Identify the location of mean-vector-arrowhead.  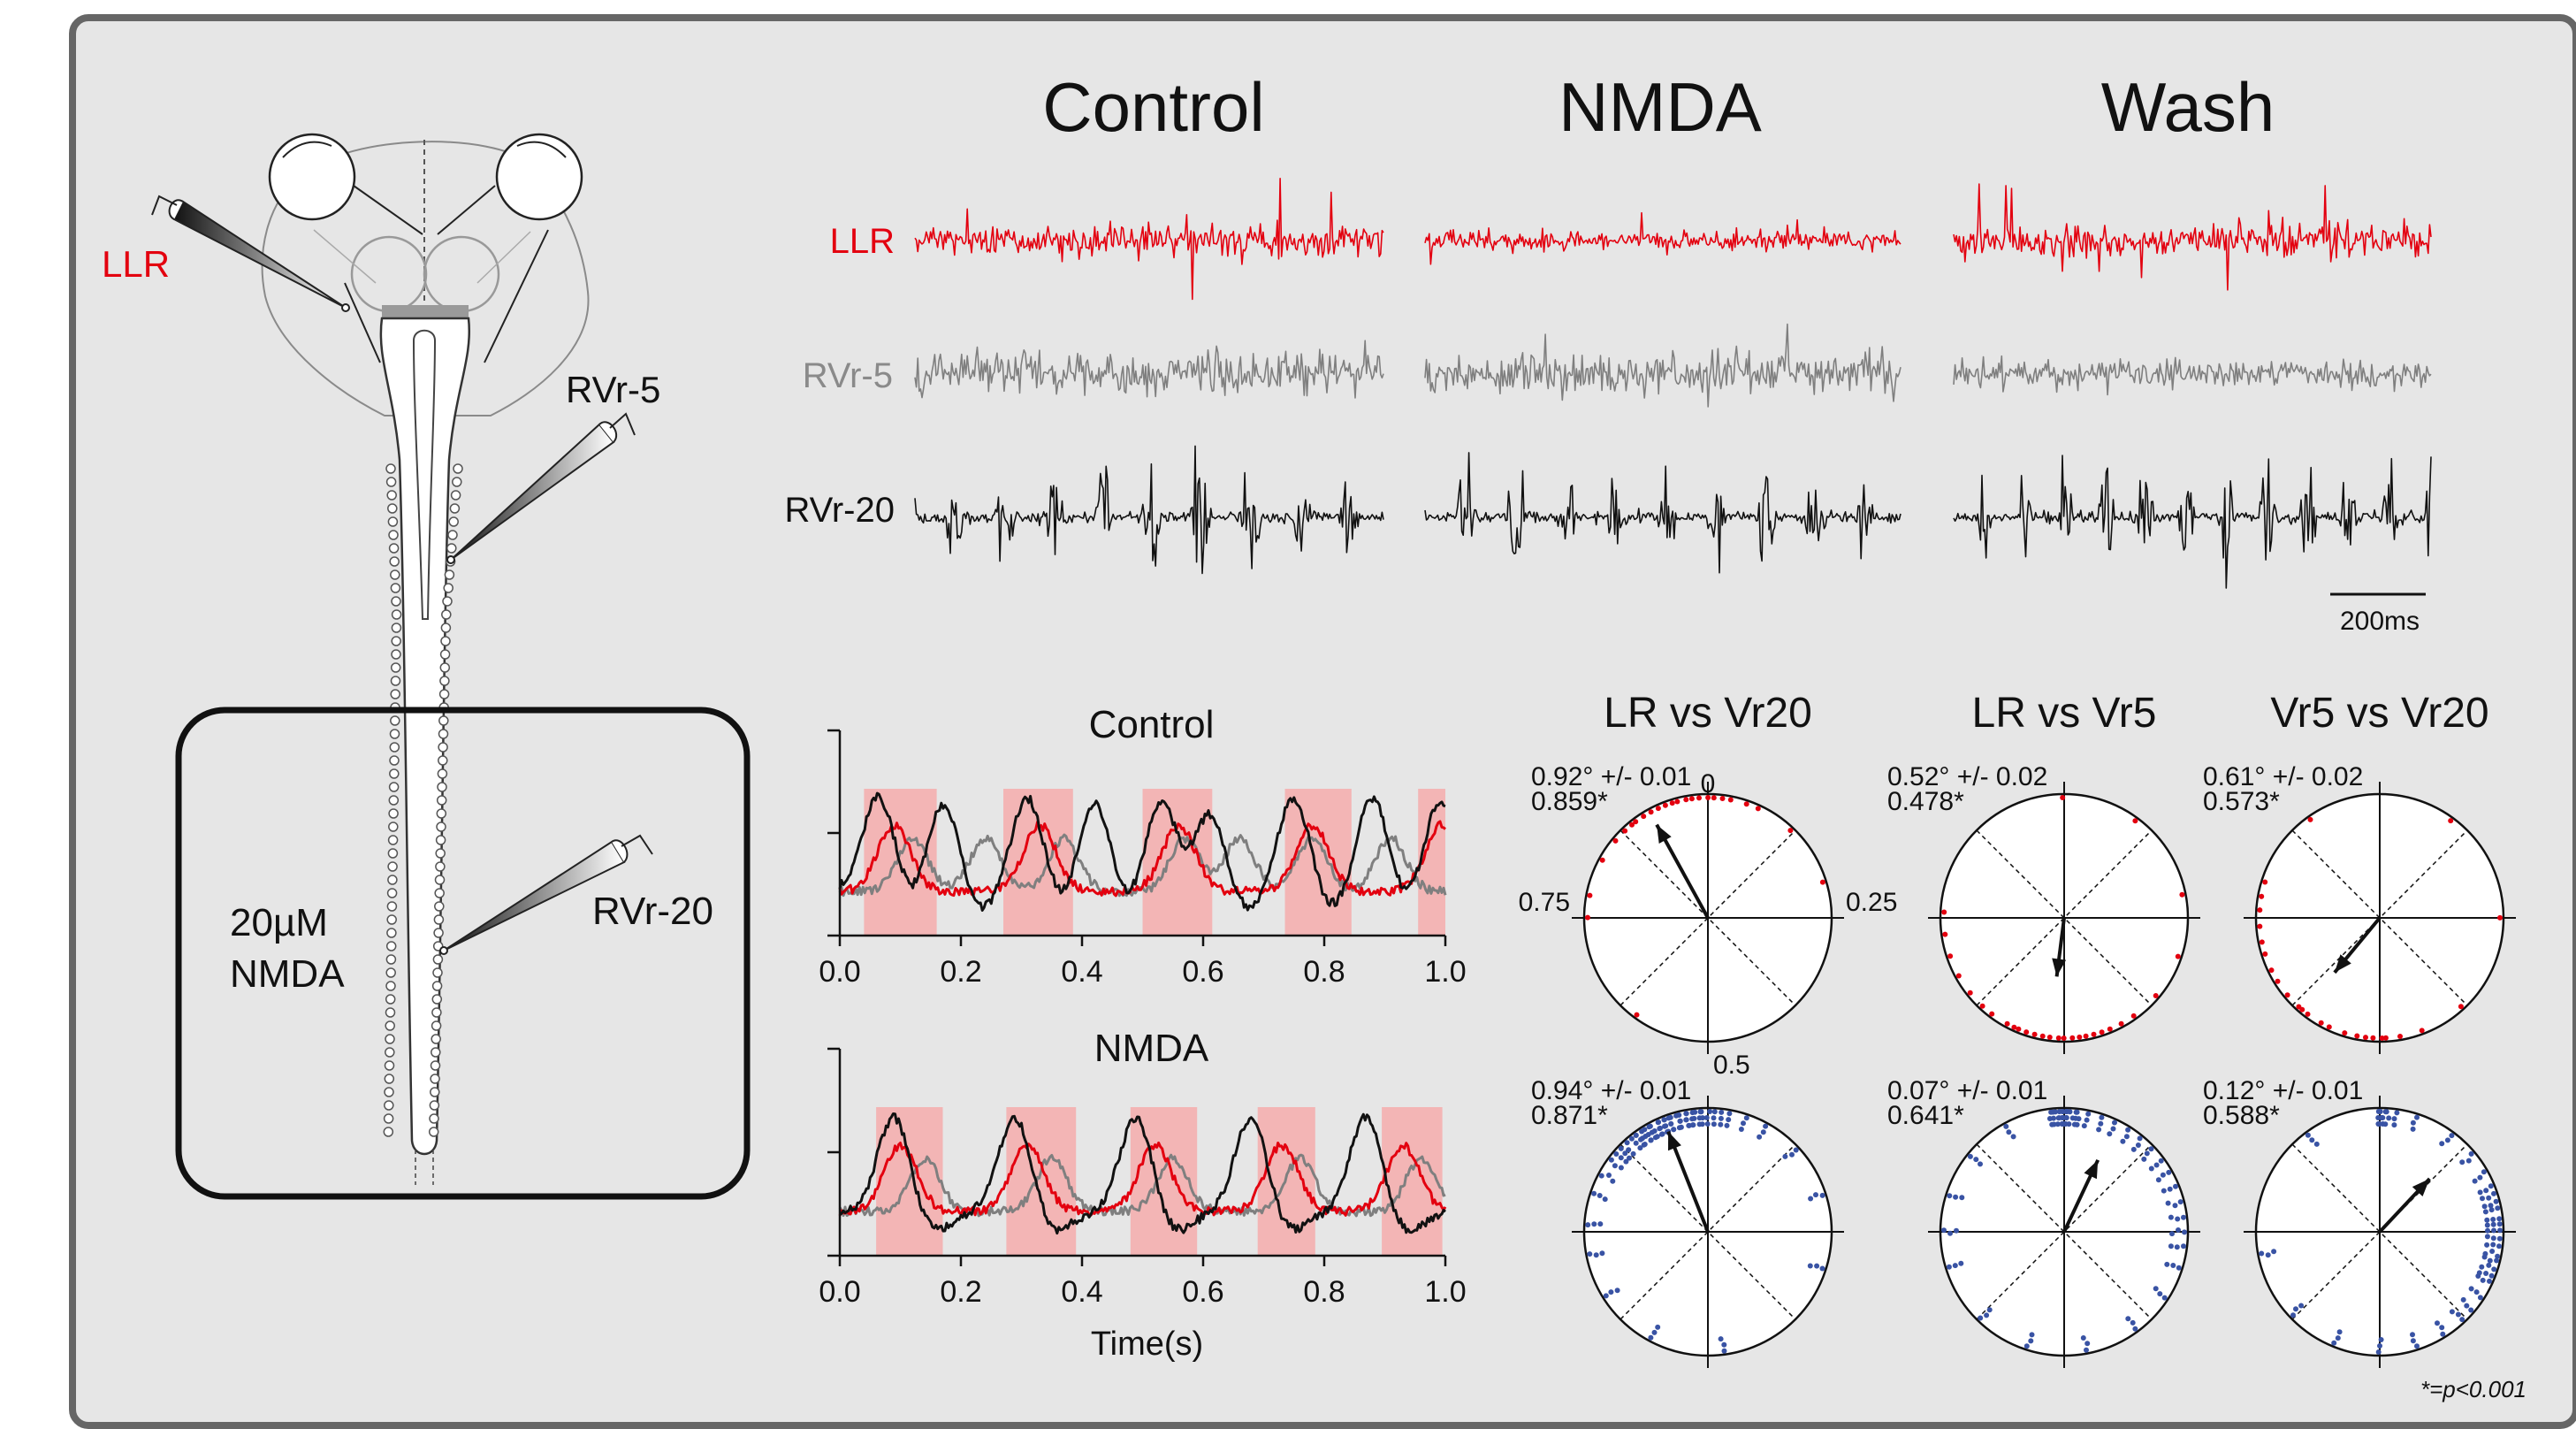
(2421, 1187).